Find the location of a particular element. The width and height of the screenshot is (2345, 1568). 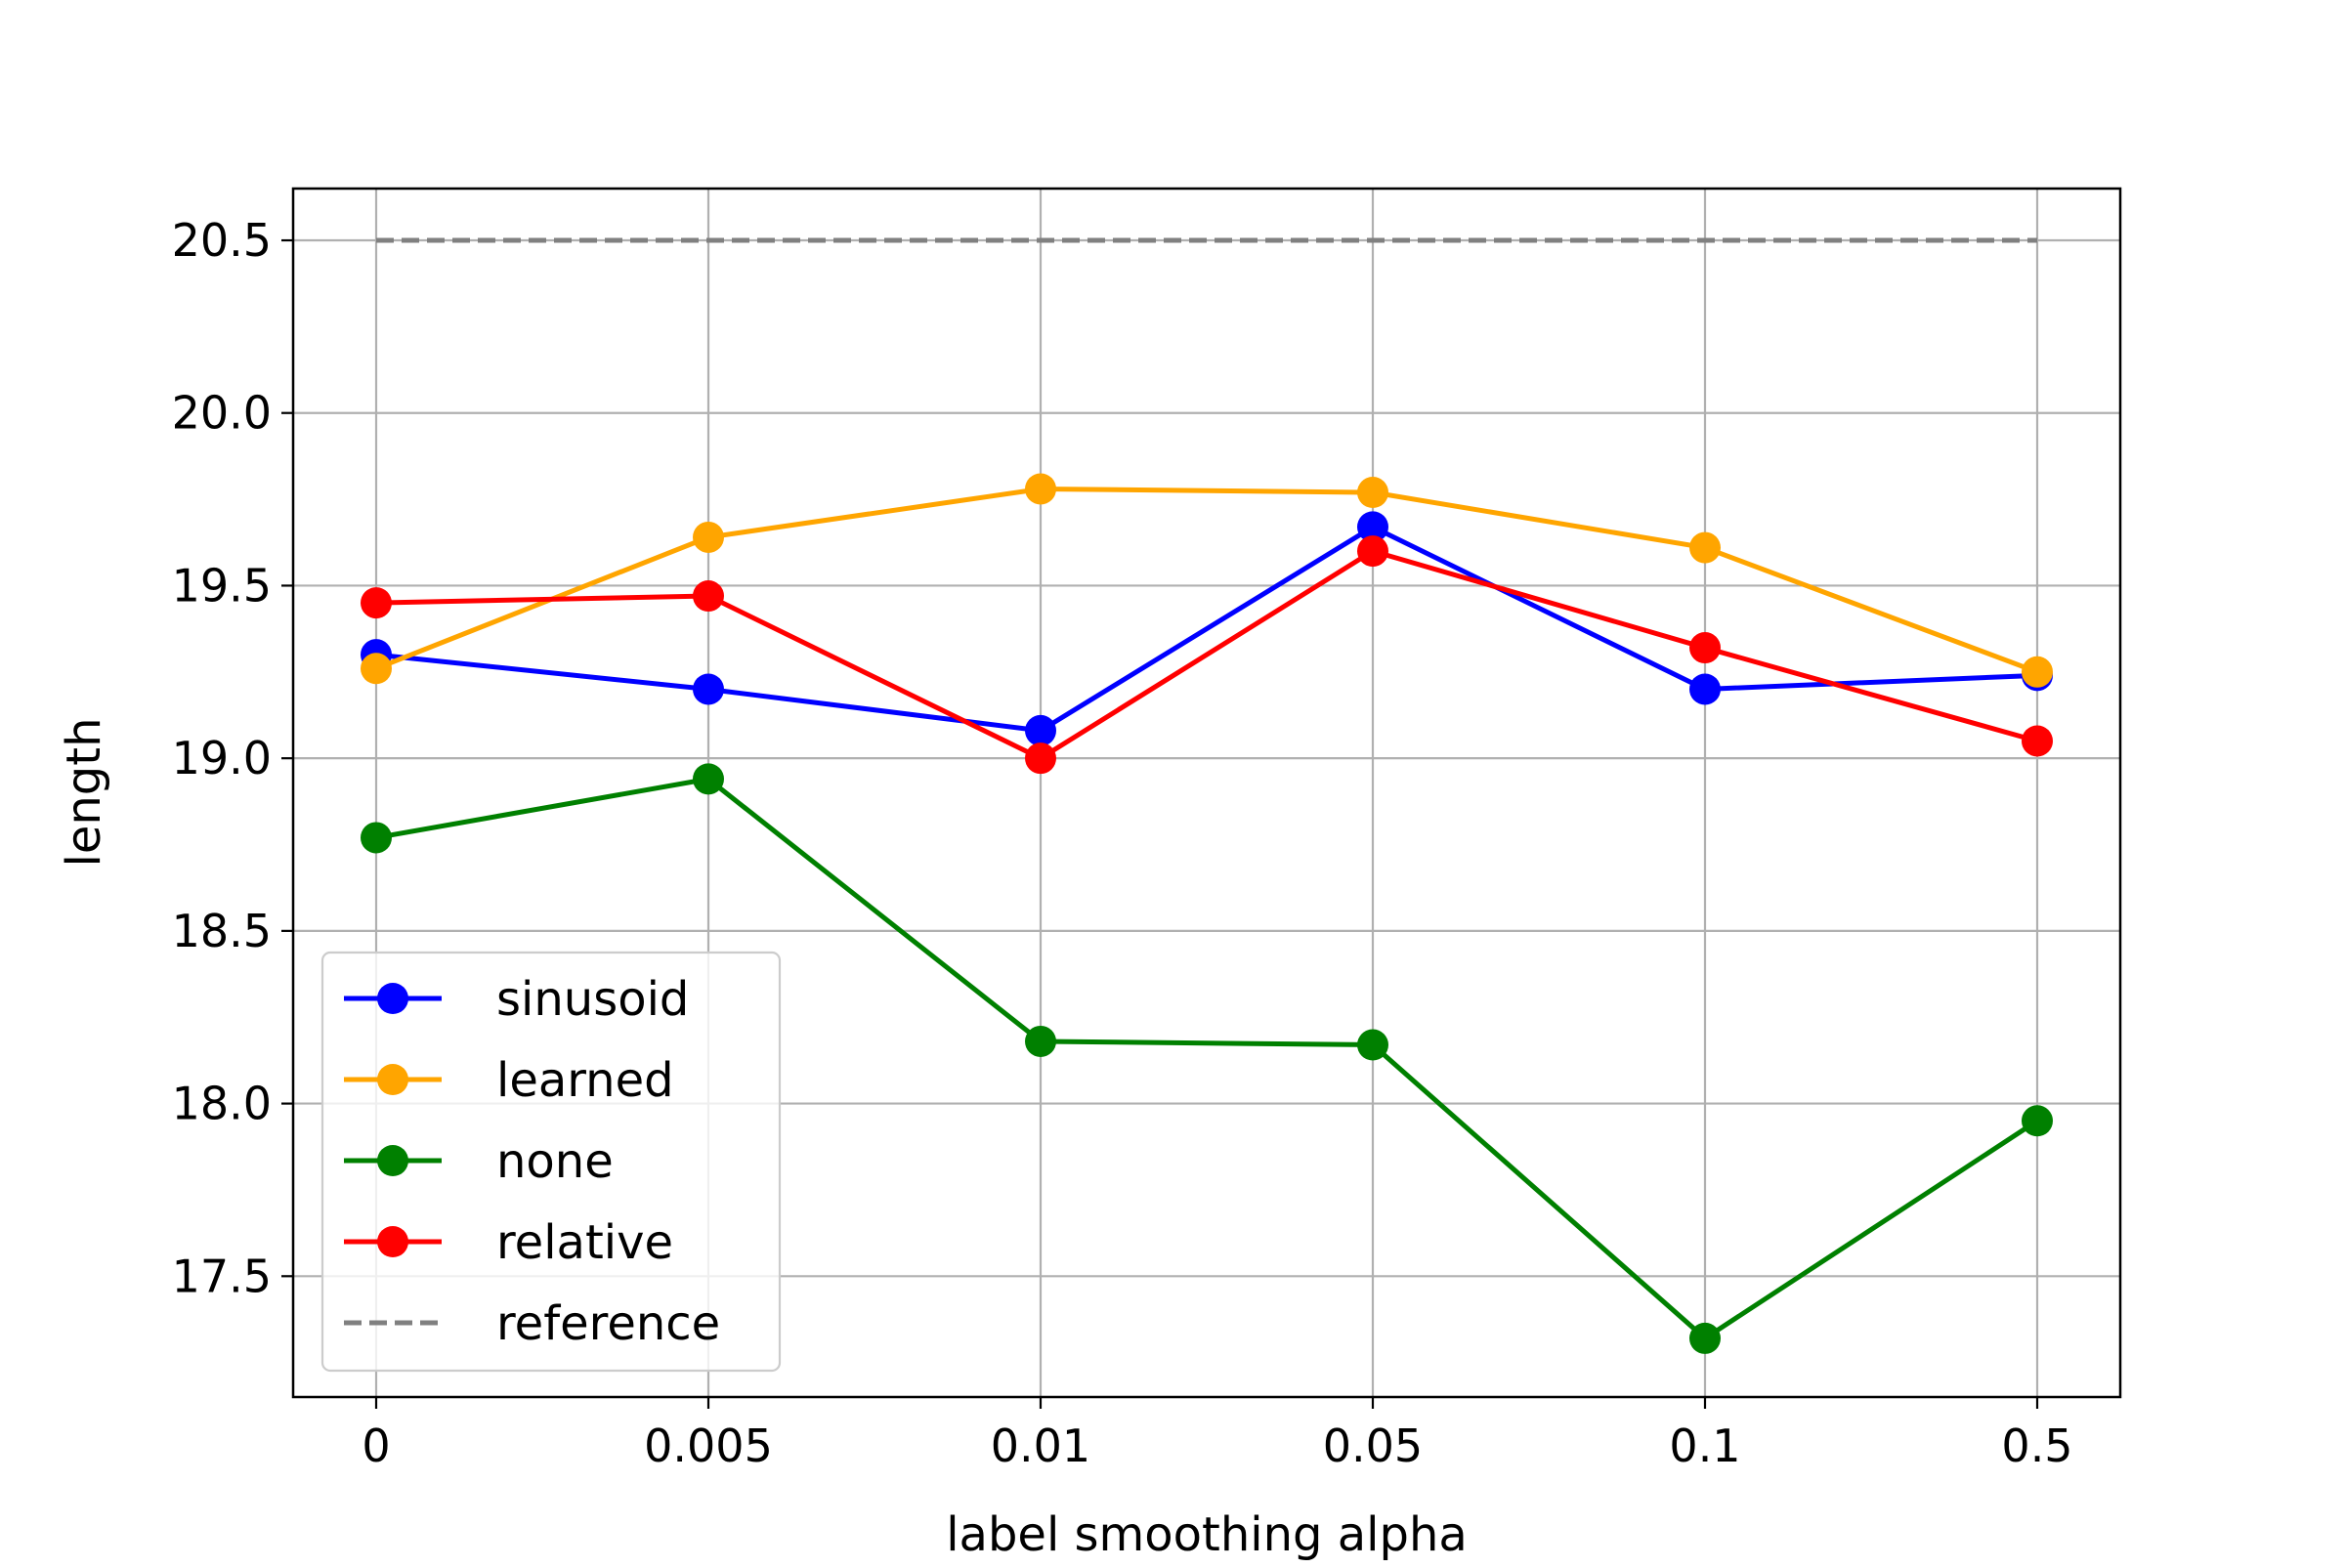

series-line-sinusoid is located at coordinates (1206, 629).